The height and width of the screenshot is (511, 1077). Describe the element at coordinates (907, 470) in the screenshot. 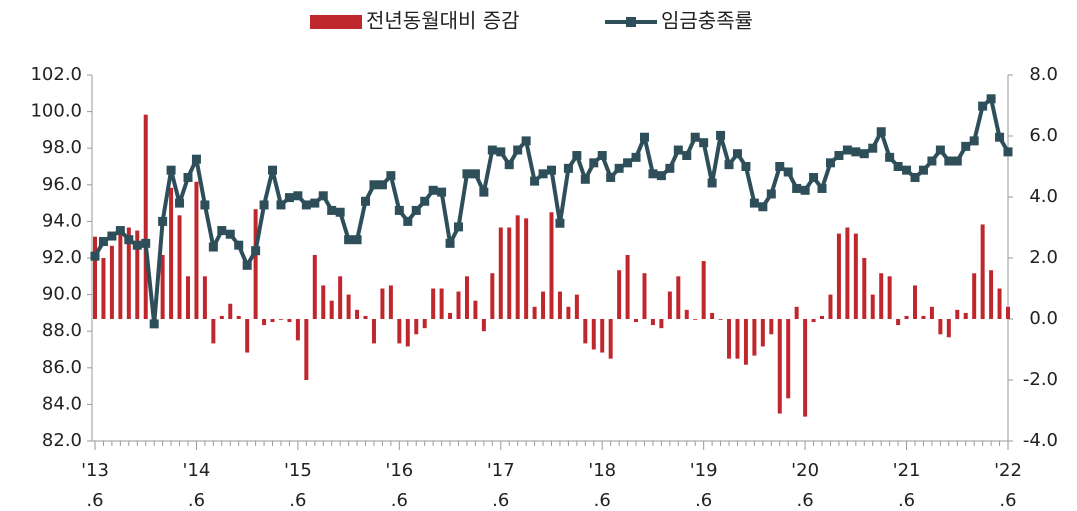

I see `x-tick-label-line: '21` at that location.